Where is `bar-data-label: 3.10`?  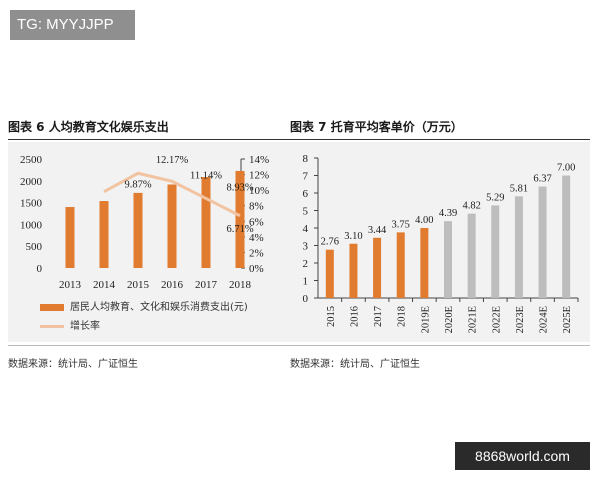 bar-data-label: 3.10 is located at coordinates (353, 236).